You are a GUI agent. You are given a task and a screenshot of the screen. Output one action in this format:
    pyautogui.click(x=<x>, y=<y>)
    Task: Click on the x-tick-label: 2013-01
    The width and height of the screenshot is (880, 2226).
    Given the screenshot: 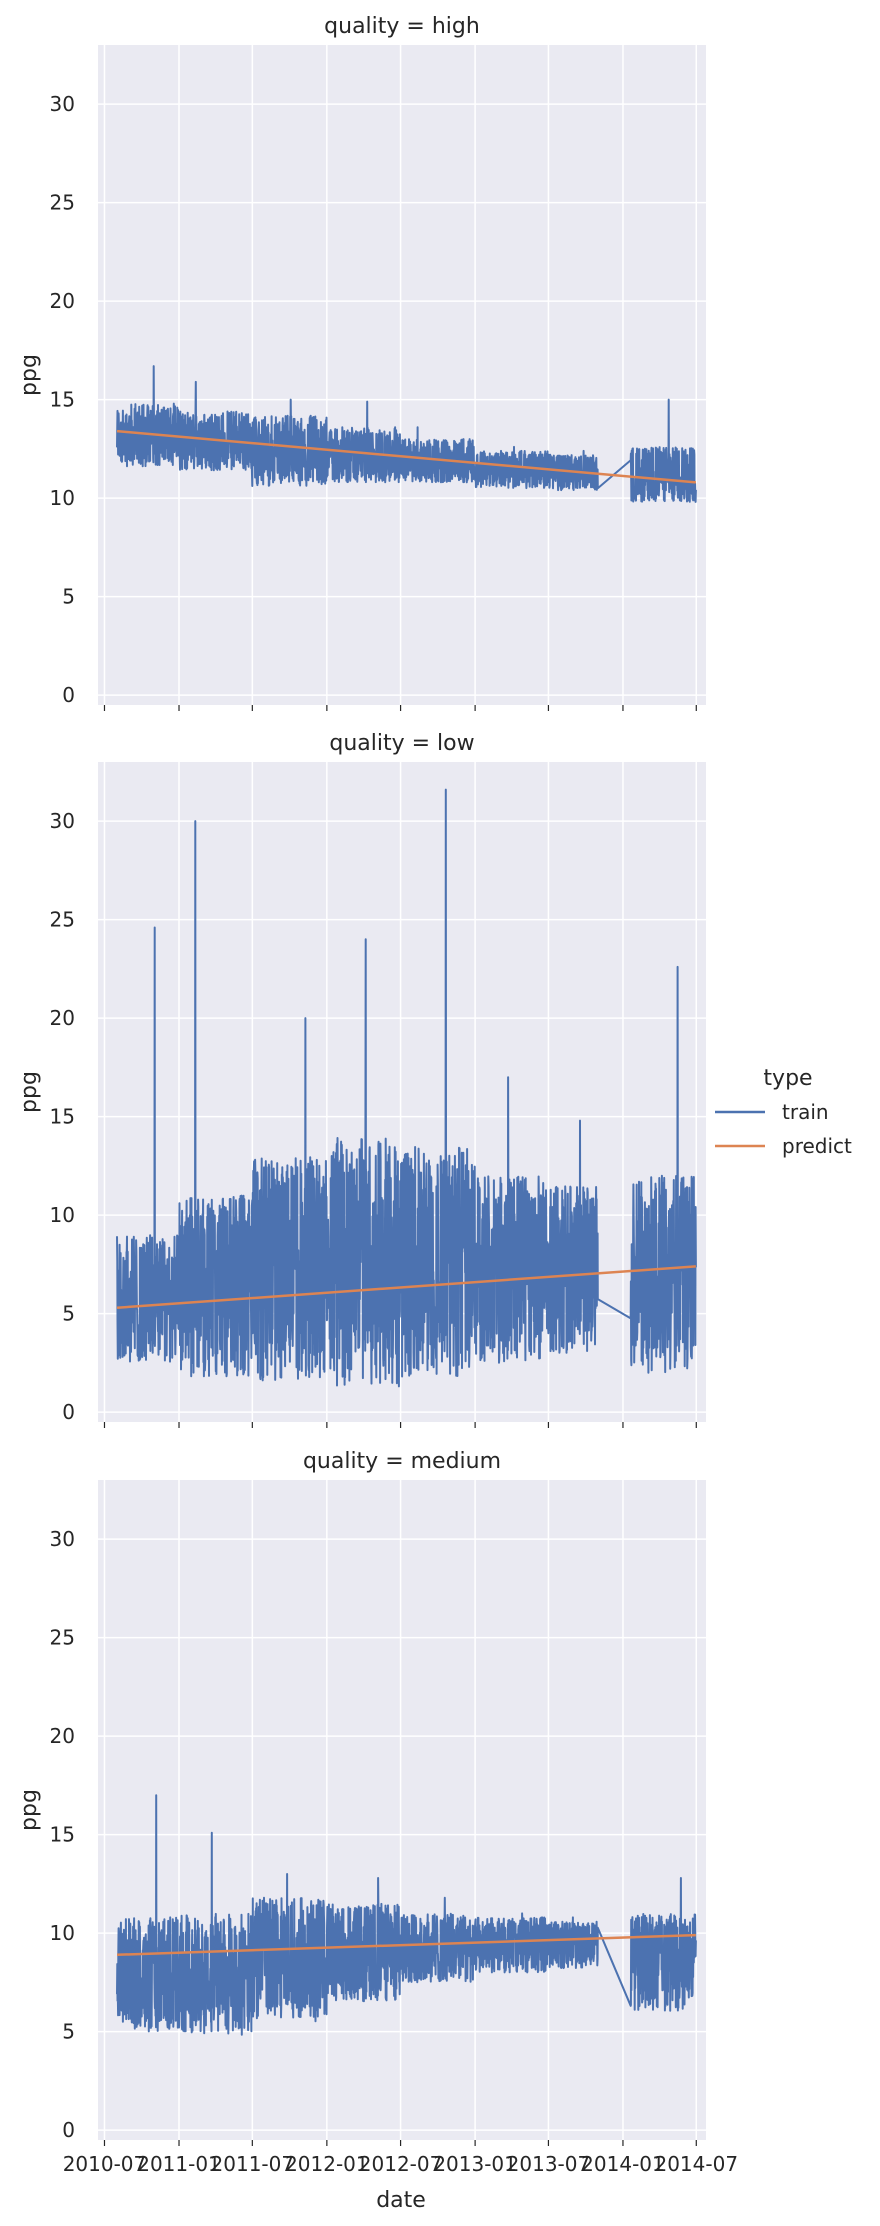 What is the action you would take?
    pyautogui.click(x=475, y=2164)
    